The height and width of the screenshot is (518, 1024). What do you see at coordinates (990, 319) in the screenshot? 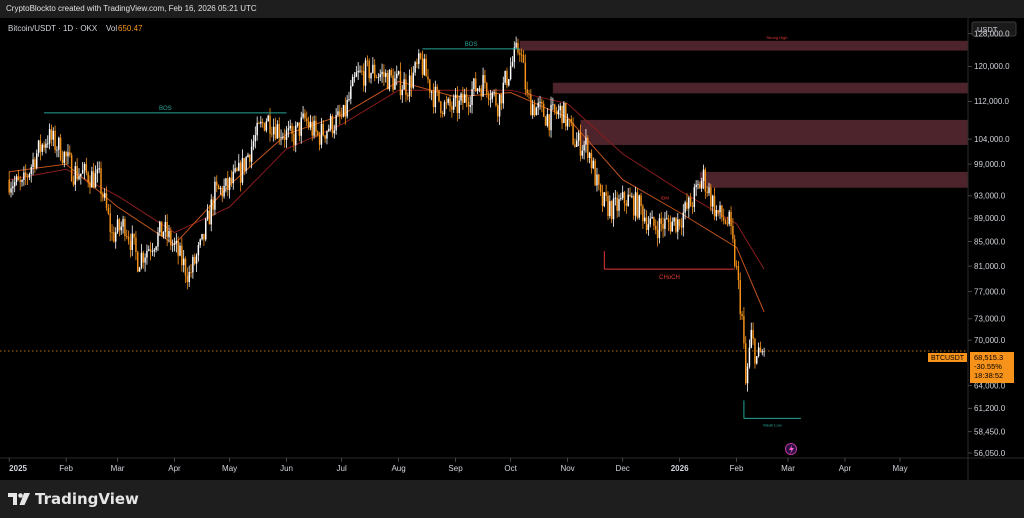
I see `price-axis-label: 73,000.0` at bounding box center [990, 319].